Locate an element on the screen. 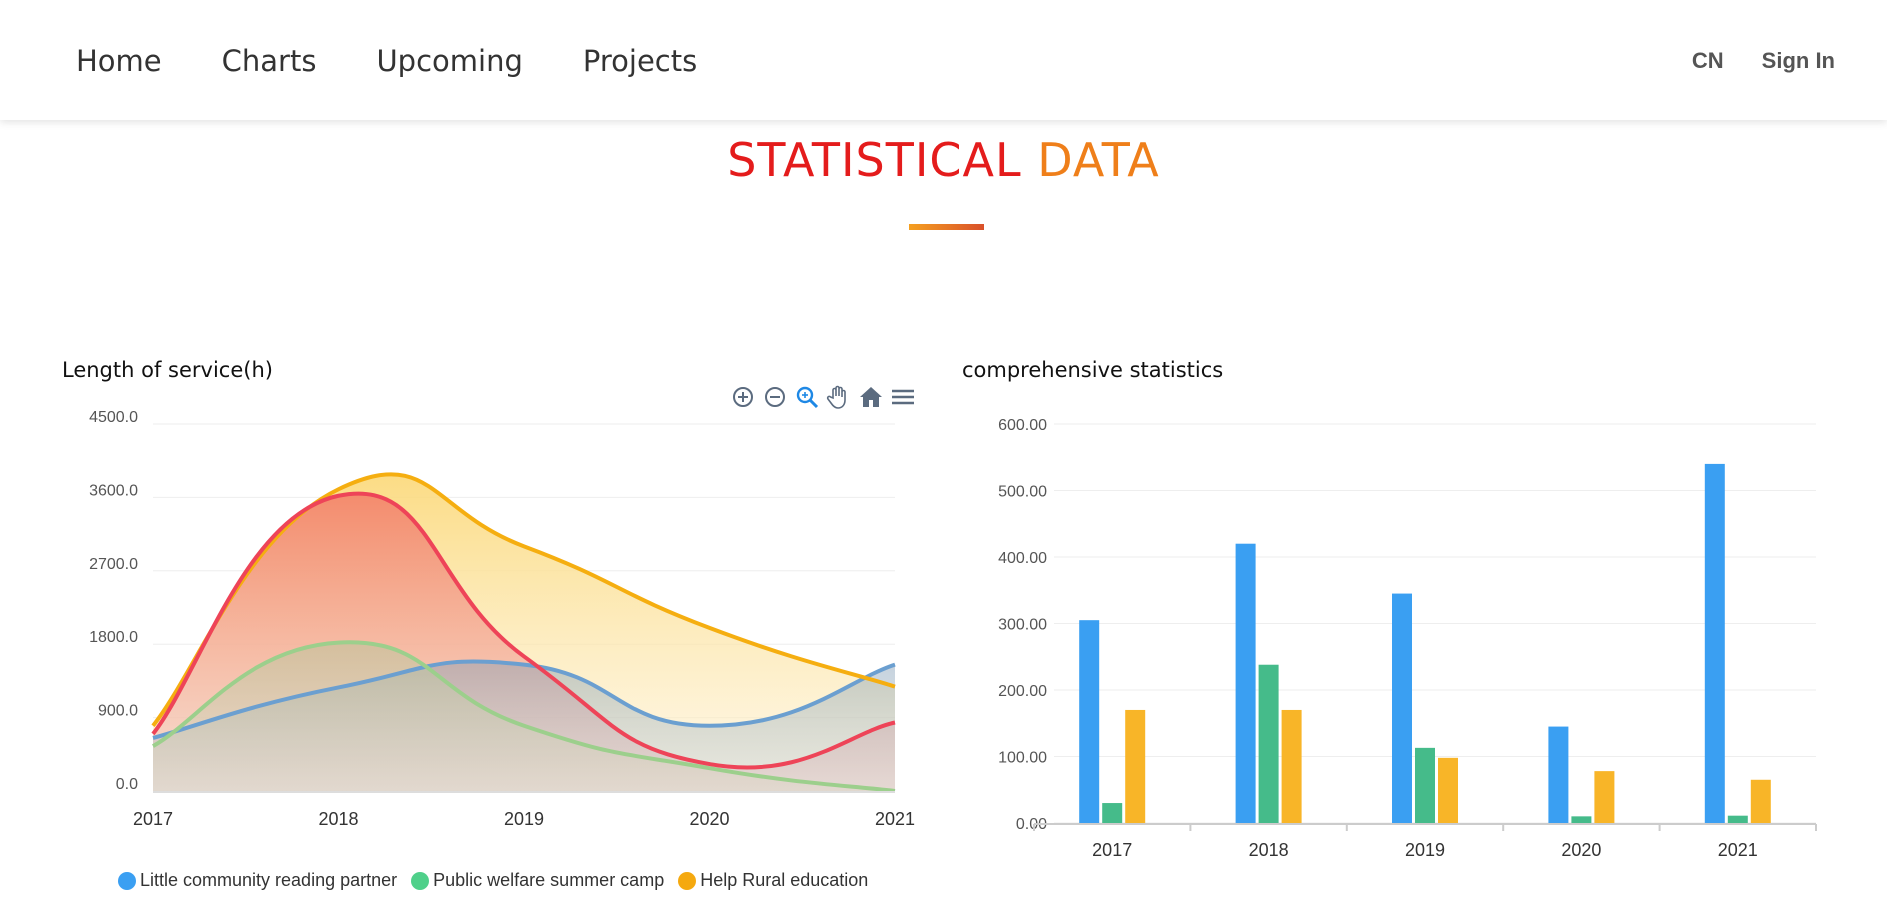 The width and height of the screenshot is (1887, 900). section-title: STATISTICAL DATA is located at coordinates (943, 160).